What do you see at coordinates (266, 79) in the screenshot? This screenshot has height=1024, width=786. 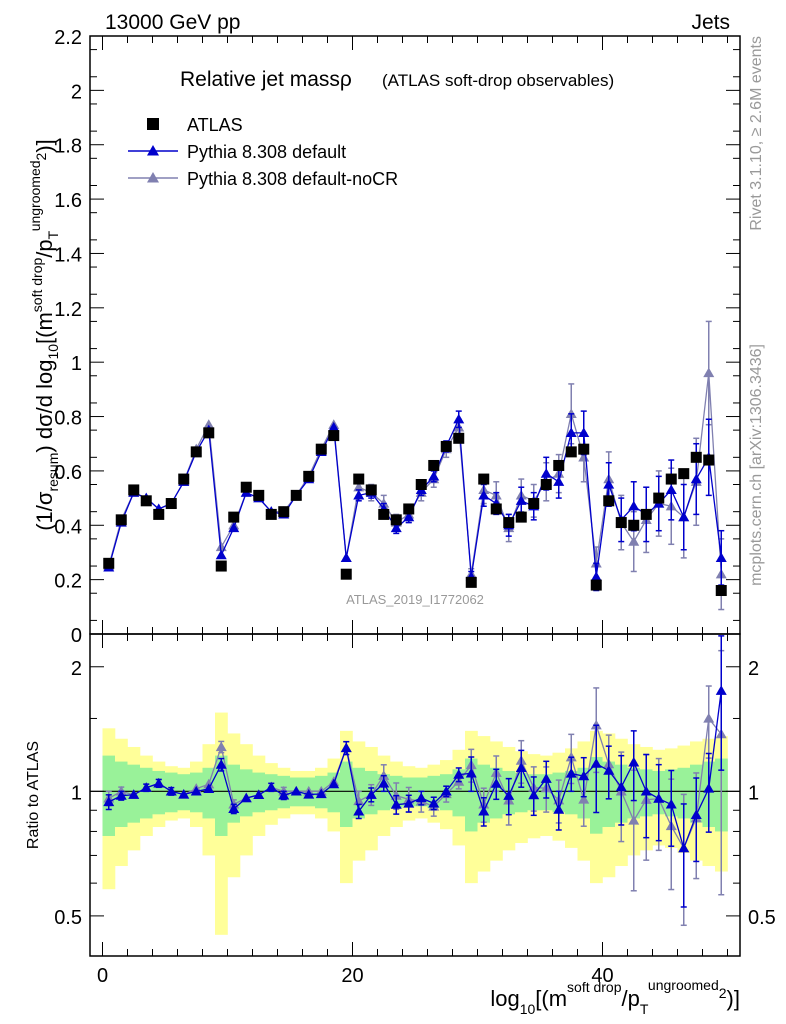 I see `chart-title: Relative jet massρ` at bounding box center [266, 79].